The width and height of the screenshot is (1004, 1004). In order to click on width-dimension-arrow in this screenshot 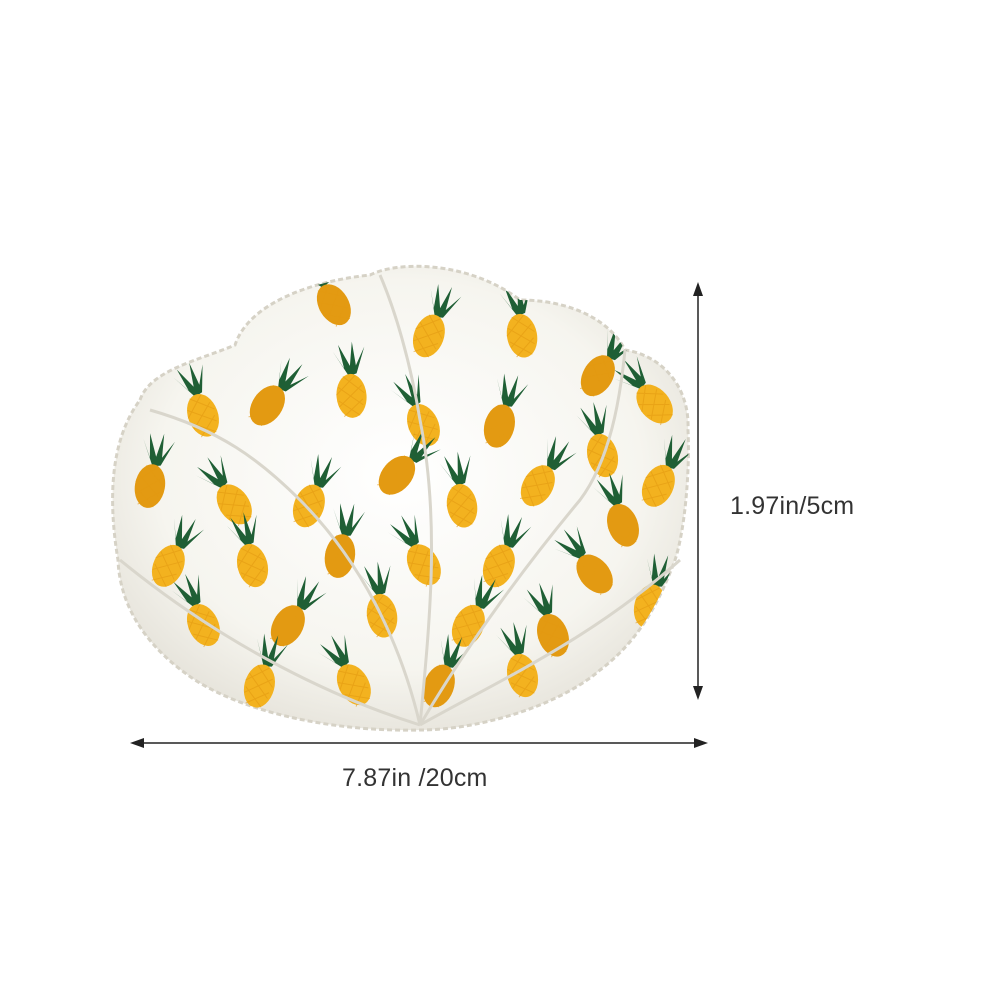, I will do `click(419, 743)`.